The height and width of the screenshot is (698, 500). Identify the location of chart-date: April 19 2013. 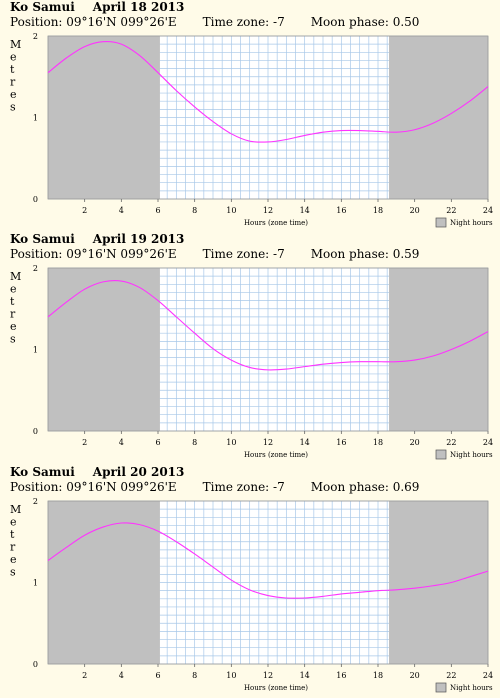
(138, 239).